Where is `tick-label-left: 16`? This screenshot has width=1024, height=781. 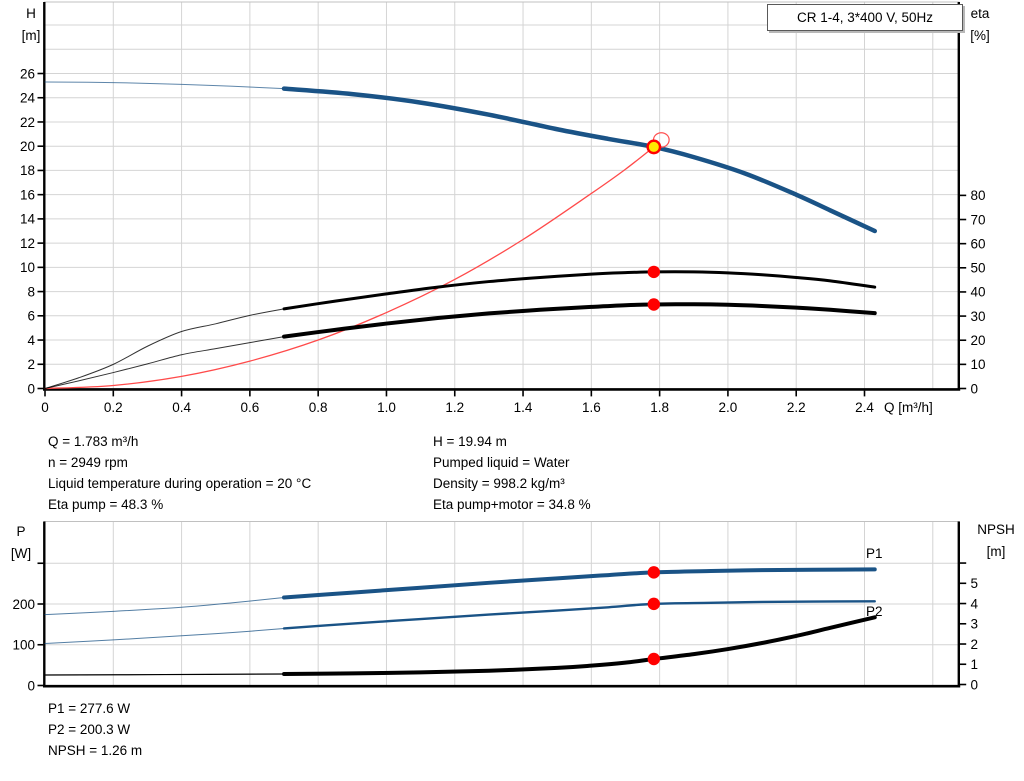
tick-label-left: 16 is located at coordinates (27, 194).